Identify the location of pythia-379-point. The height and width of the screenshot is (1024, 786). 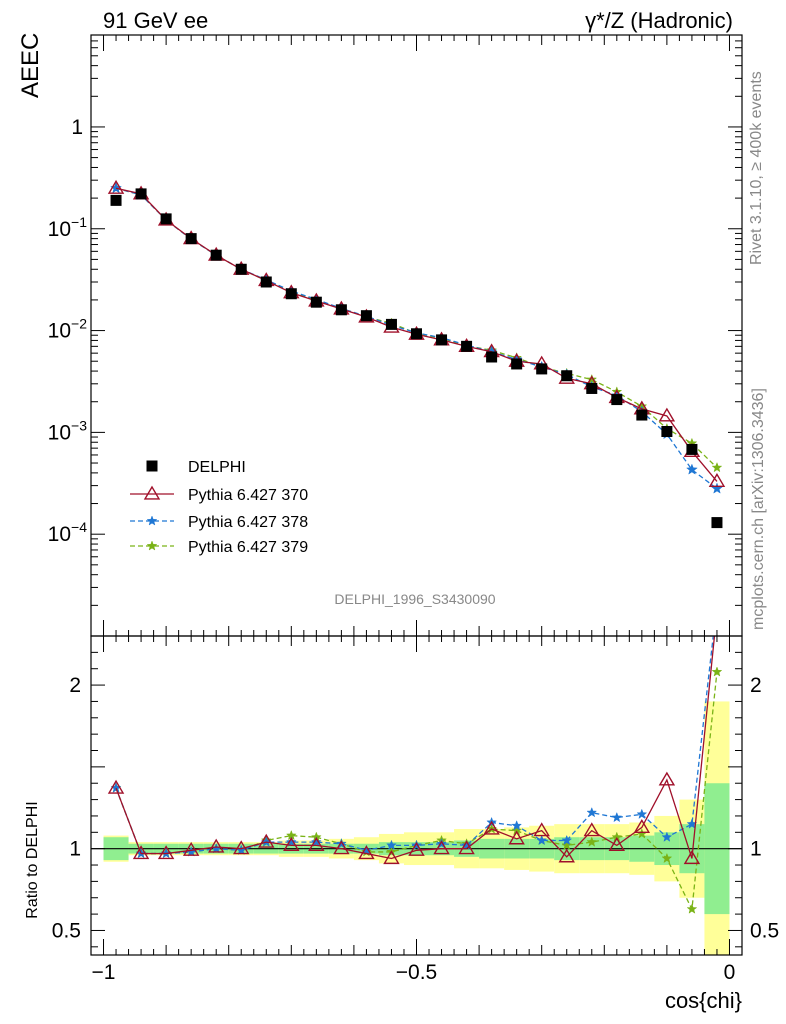
(717, 467).